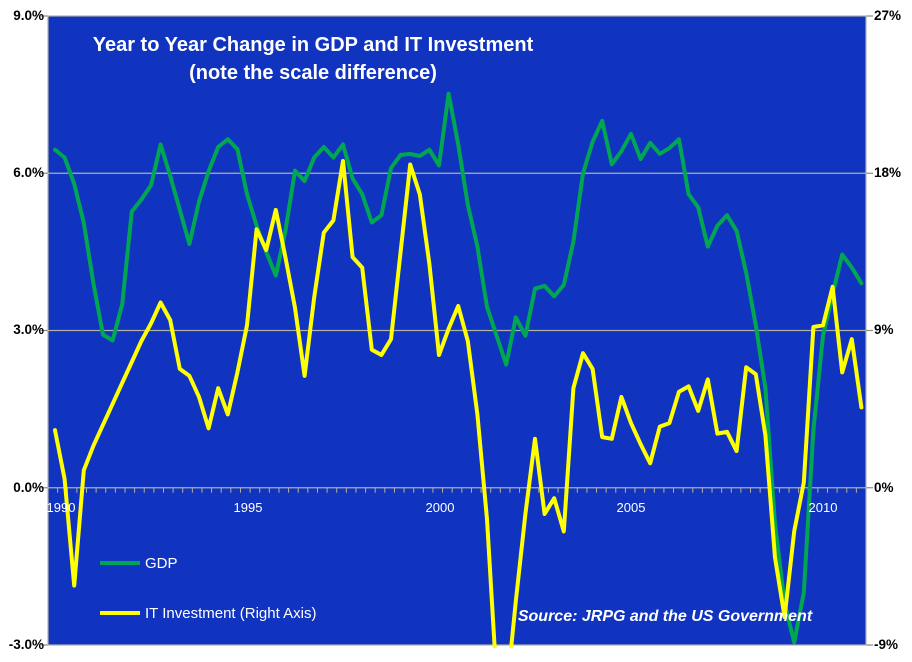  I want to click on gdp-line-swatch, so click(120, 563).